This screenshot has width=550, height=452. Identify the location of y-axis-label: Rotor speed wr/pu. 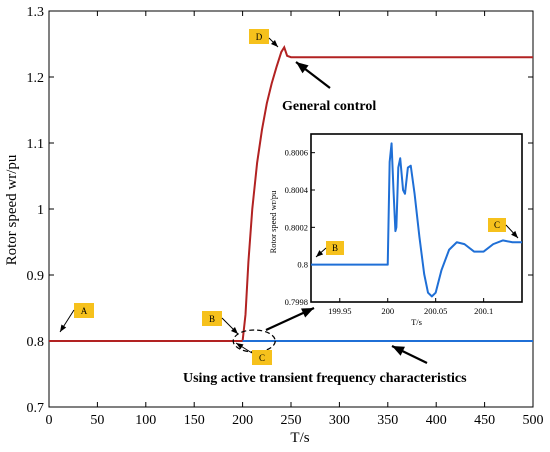
(12, 209).